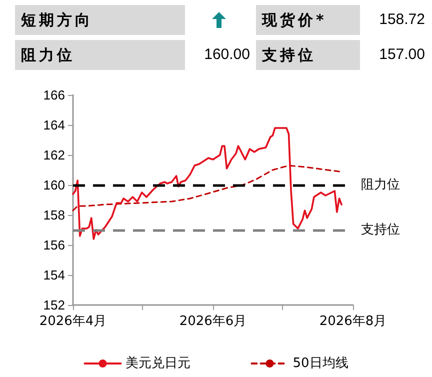  What do you see at coordinates (73, 321) in the screenshot?
I see `x-tick-label: 2026年4月` at bounding box center [73, 321].